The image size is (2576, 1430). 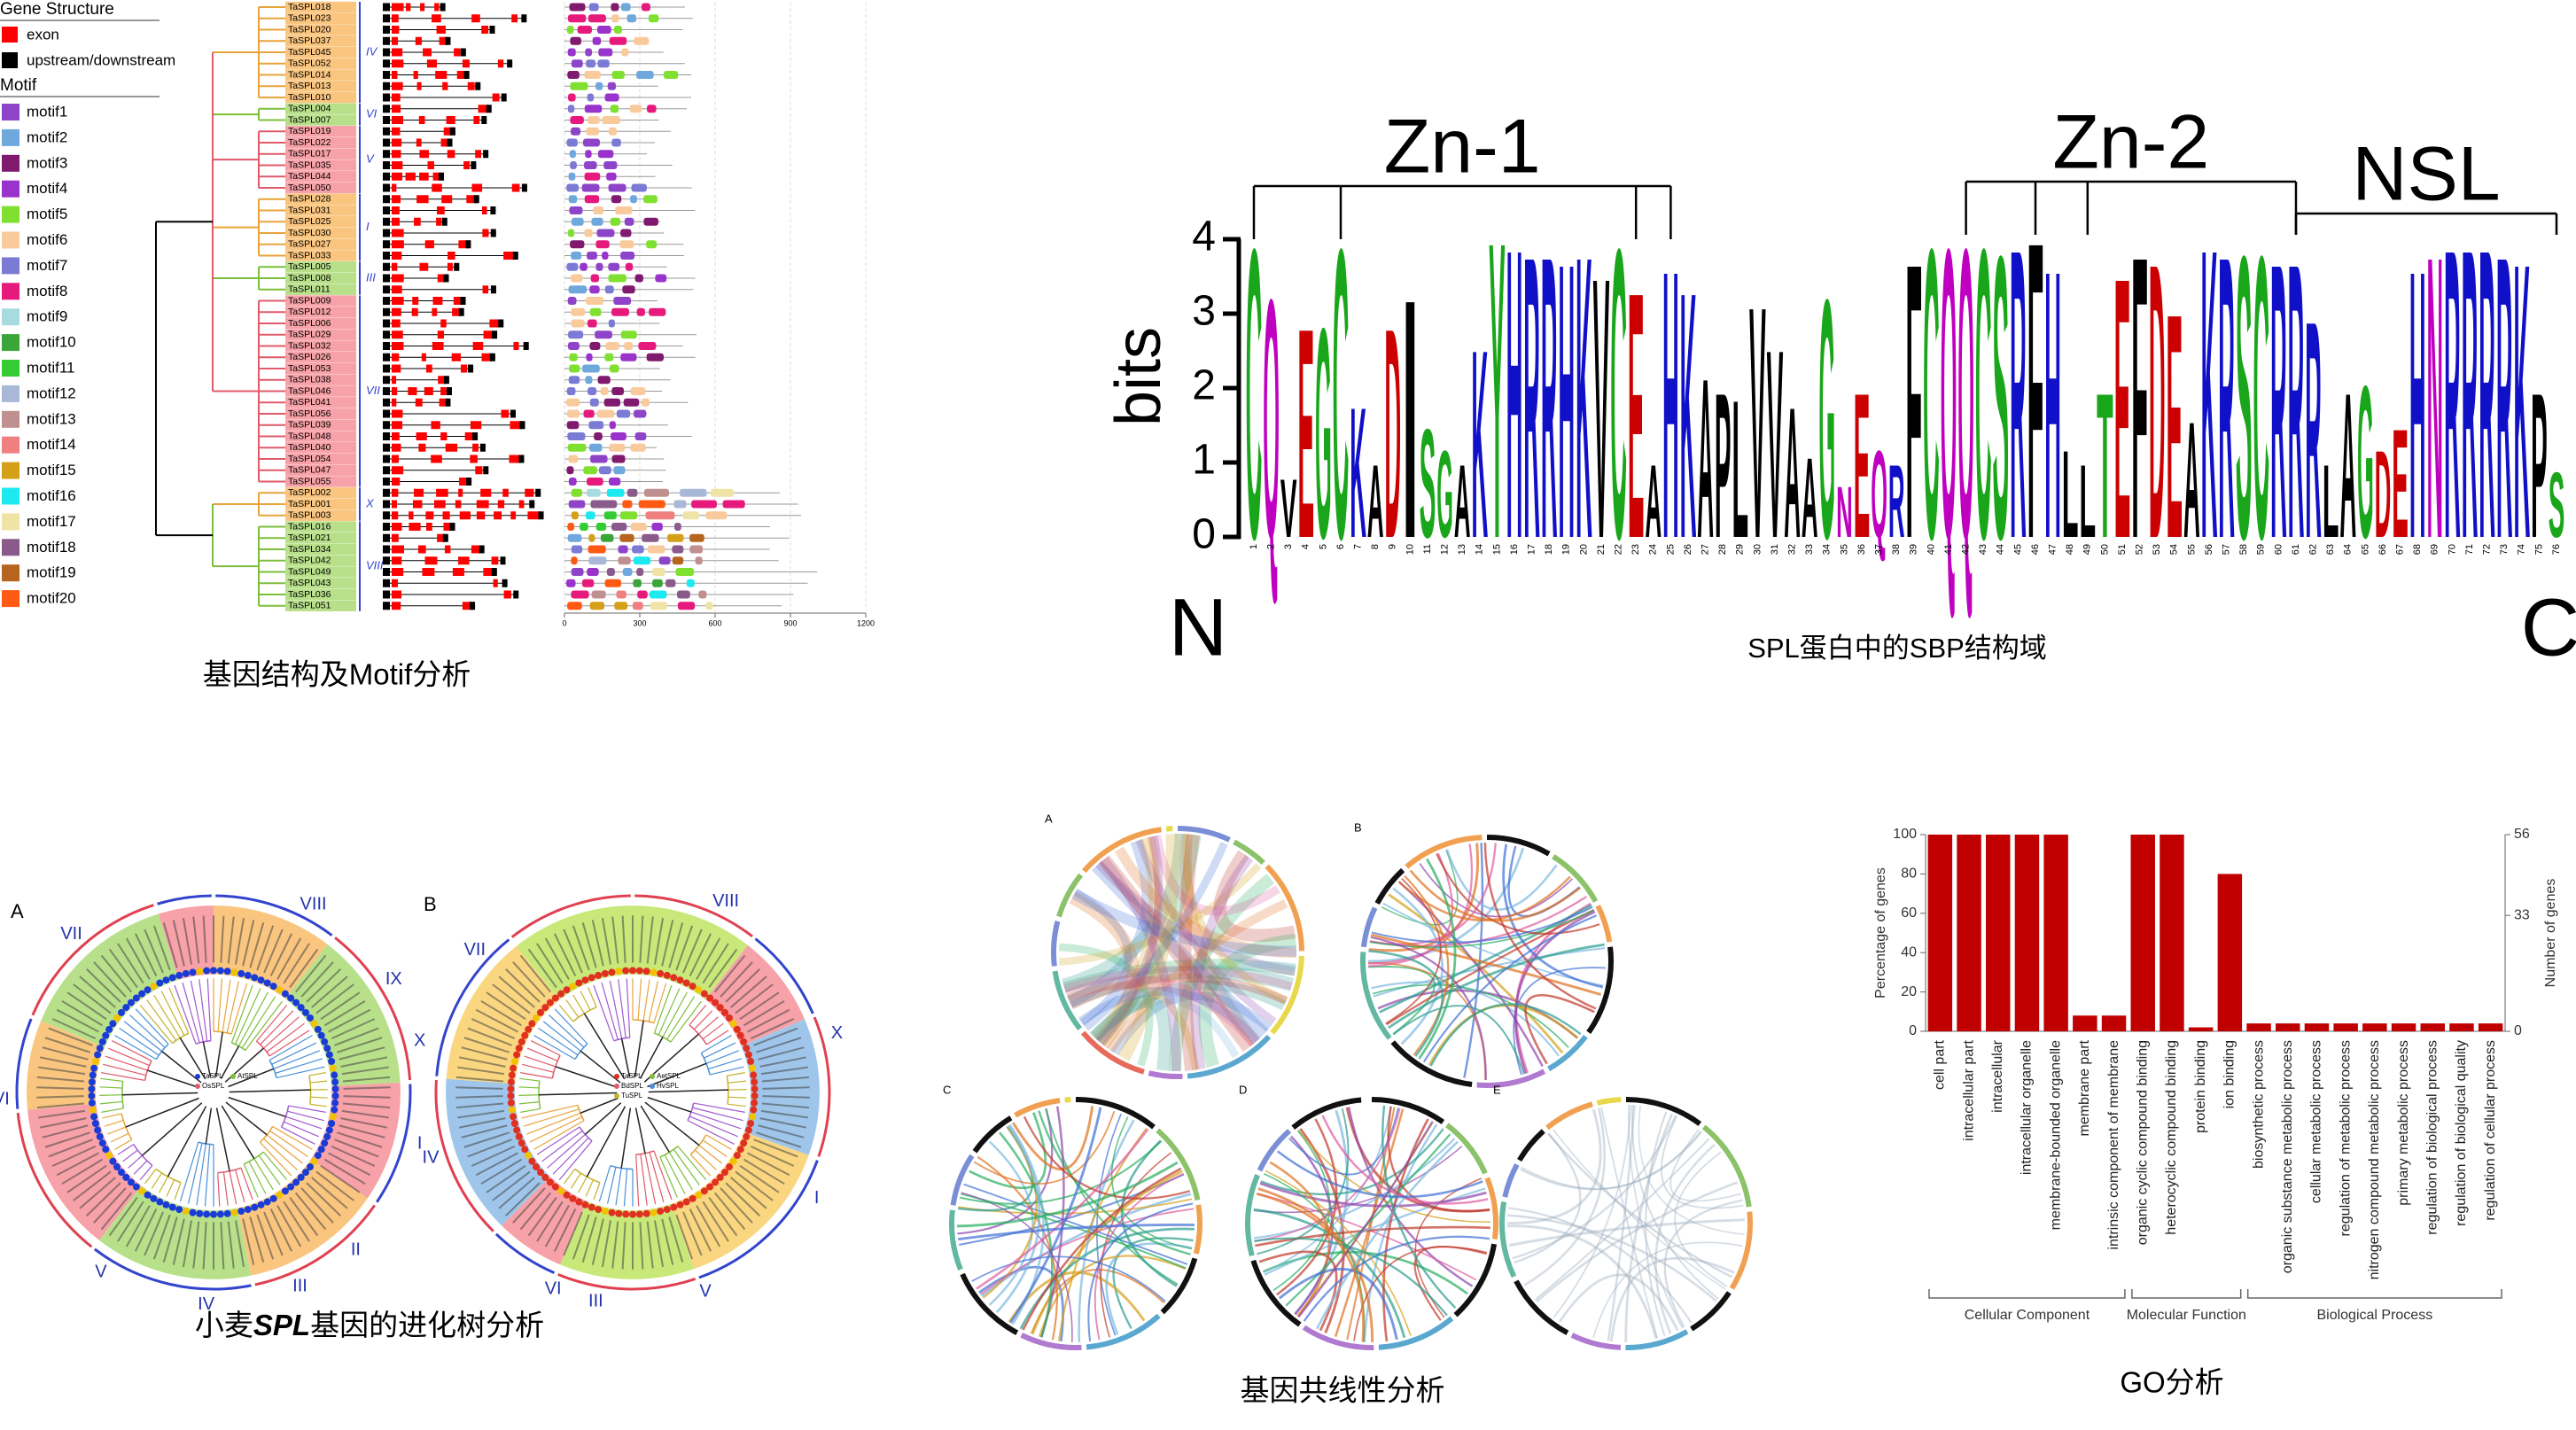 What do you see at coordinates (475, 950) in the screenshot?
I see `clade-label: VII` at bounding box center [475, 950].